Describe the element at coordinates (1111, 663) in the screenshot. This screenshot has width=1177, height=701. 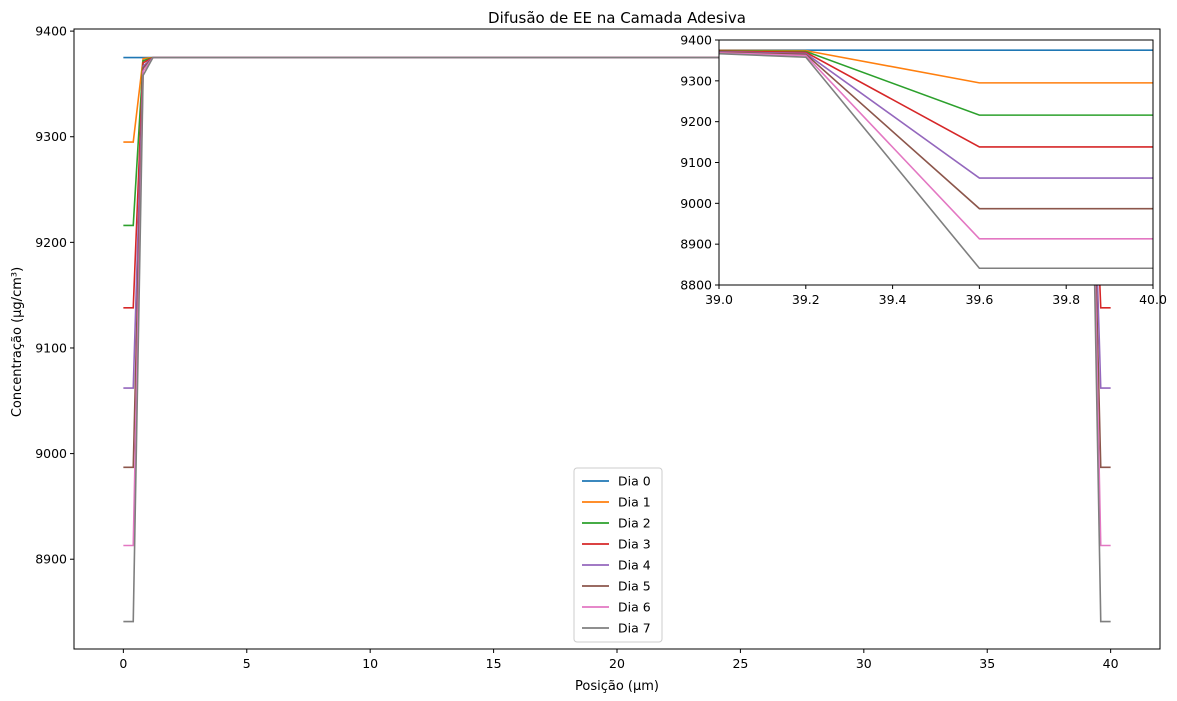
I see `main-x-tick-label: 40` at that location.